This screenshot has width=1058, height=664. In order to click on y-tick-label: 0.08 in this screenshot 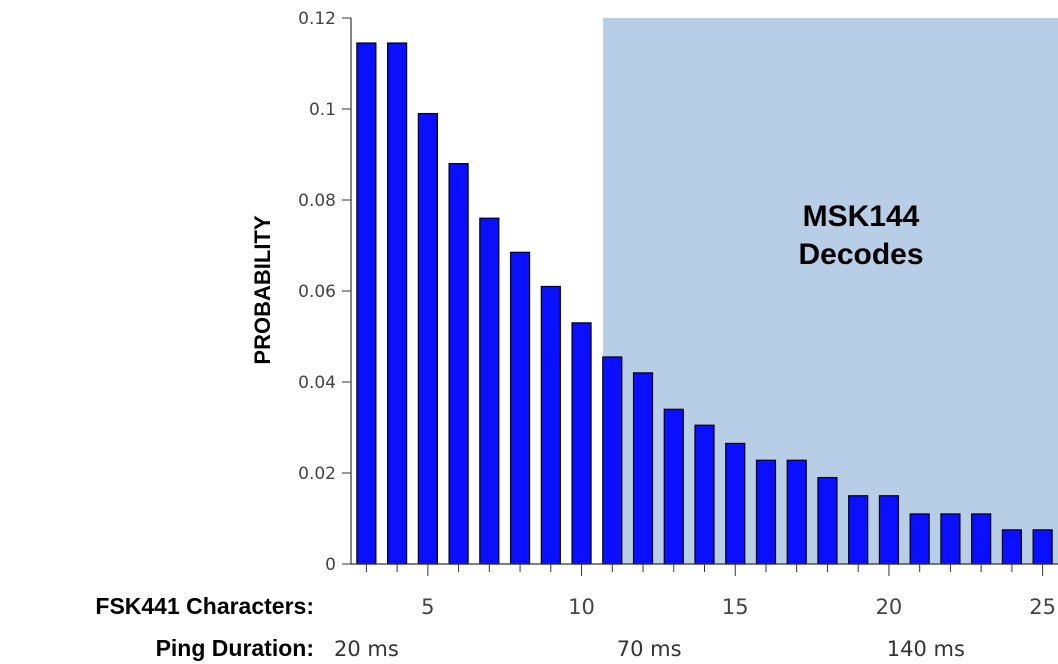, I will do `click(317, 201)`.